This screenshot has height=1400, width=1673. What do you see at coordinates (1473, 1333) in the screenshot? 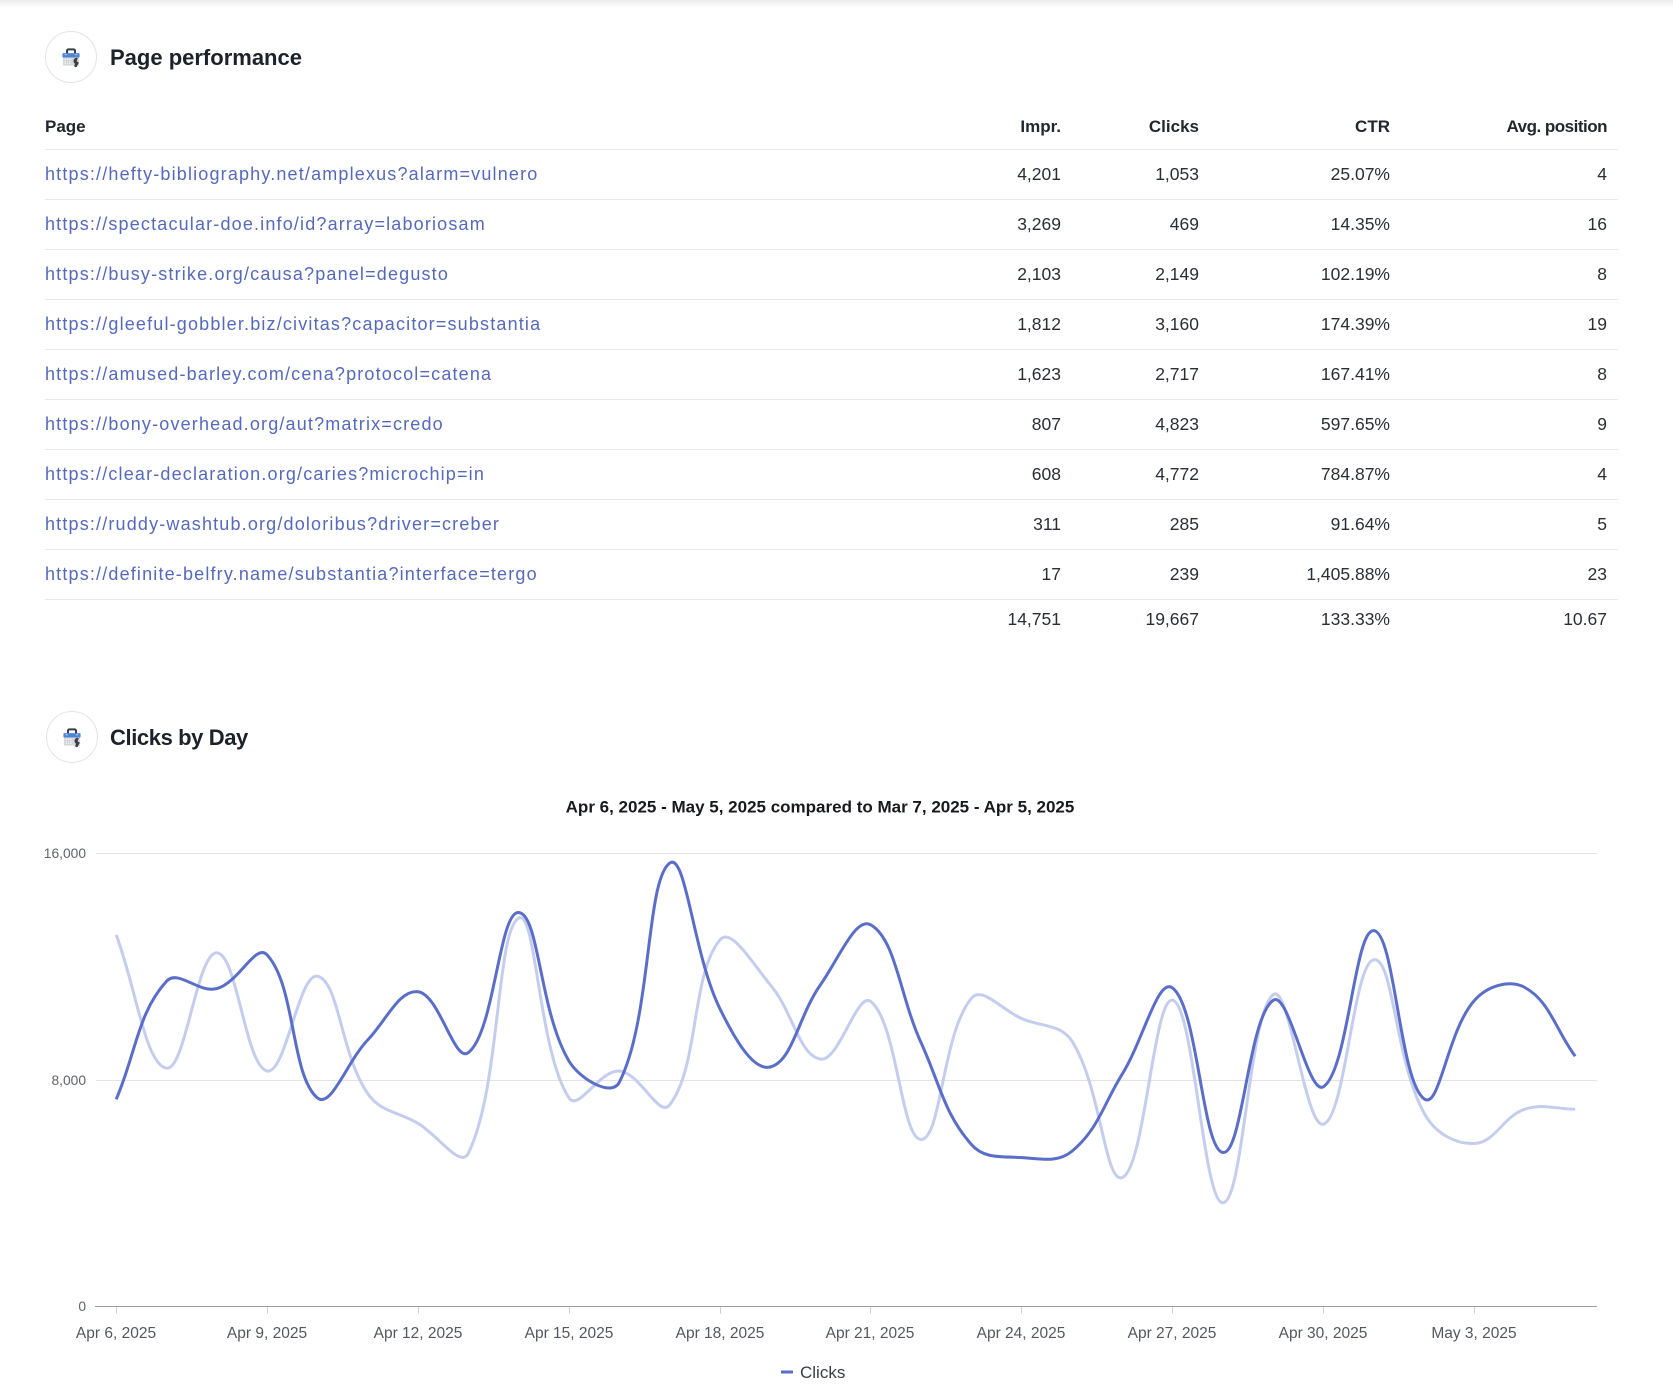
I see `svg-text: May 3, 2025` at bounding box center [1473, 1333].